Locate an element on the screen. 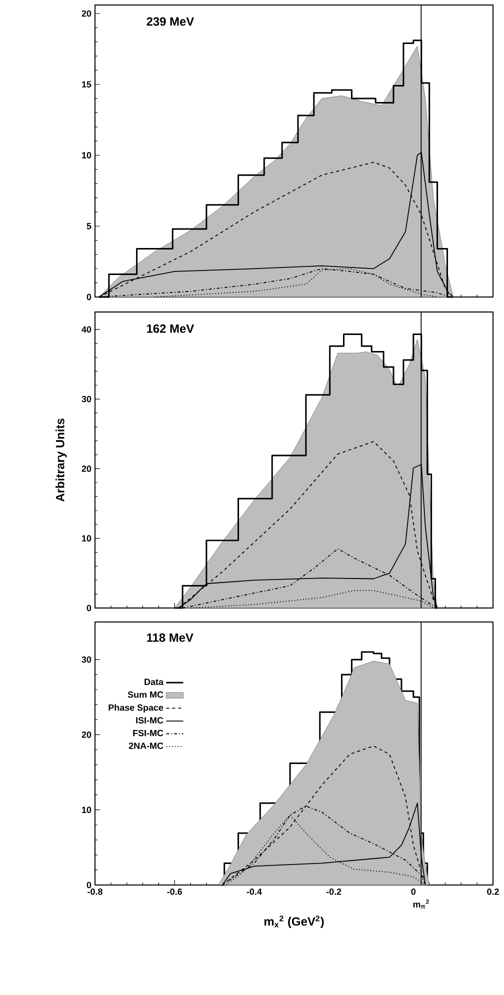 Image resolution: width=504 pixels, height=995 pixels. legend-label: 2NA-MC is located at coordinates (146, 745).